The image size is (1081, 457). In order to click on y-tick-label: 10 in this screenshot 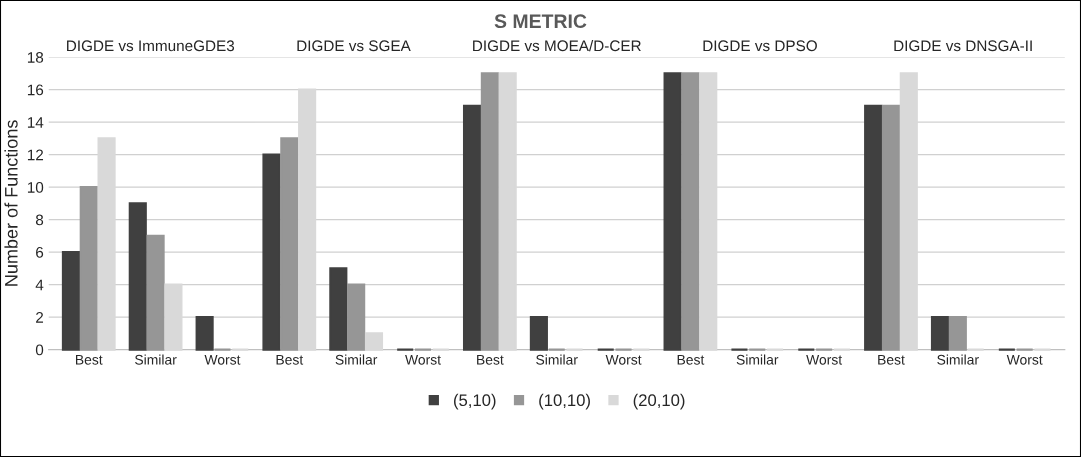, I will do `click(35, 187)`.